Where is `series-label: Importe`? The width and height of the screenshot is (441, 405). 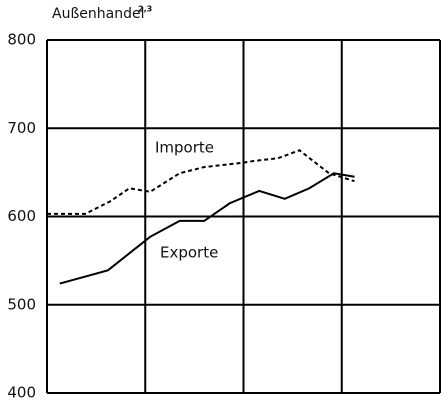
series-label: Importe is located at coordinates (184, 148).